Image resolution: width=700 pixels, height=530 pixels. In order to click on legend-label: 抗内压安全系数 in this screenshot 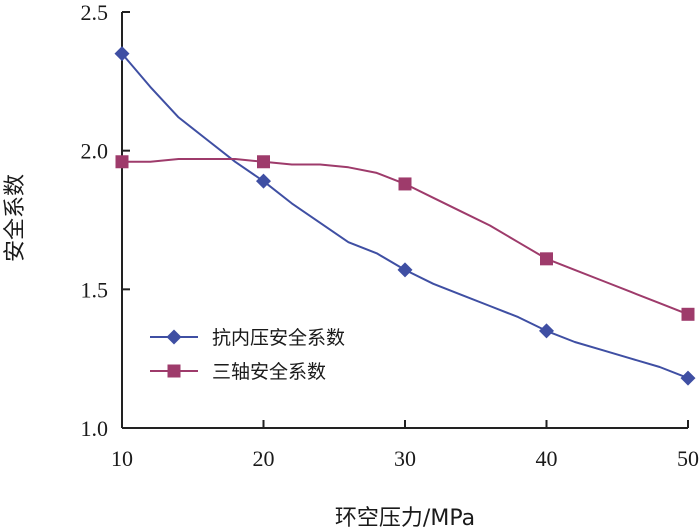, I will do `click(278, 338)`.